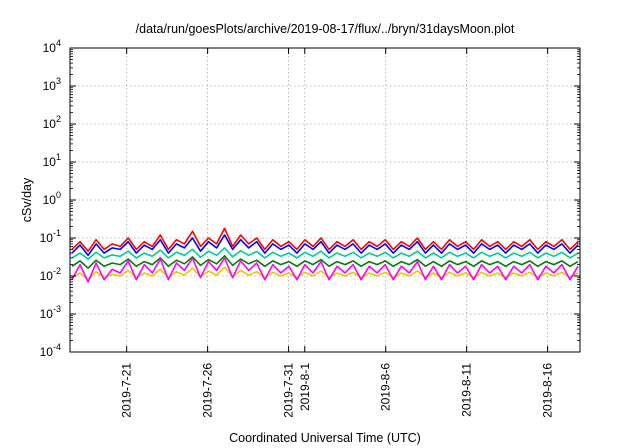 This screenshot has width=640, height=448. Describe the element at coordinates (52, 46) in the screenshot. I see `y-tick-label: 10⁴` at that location.